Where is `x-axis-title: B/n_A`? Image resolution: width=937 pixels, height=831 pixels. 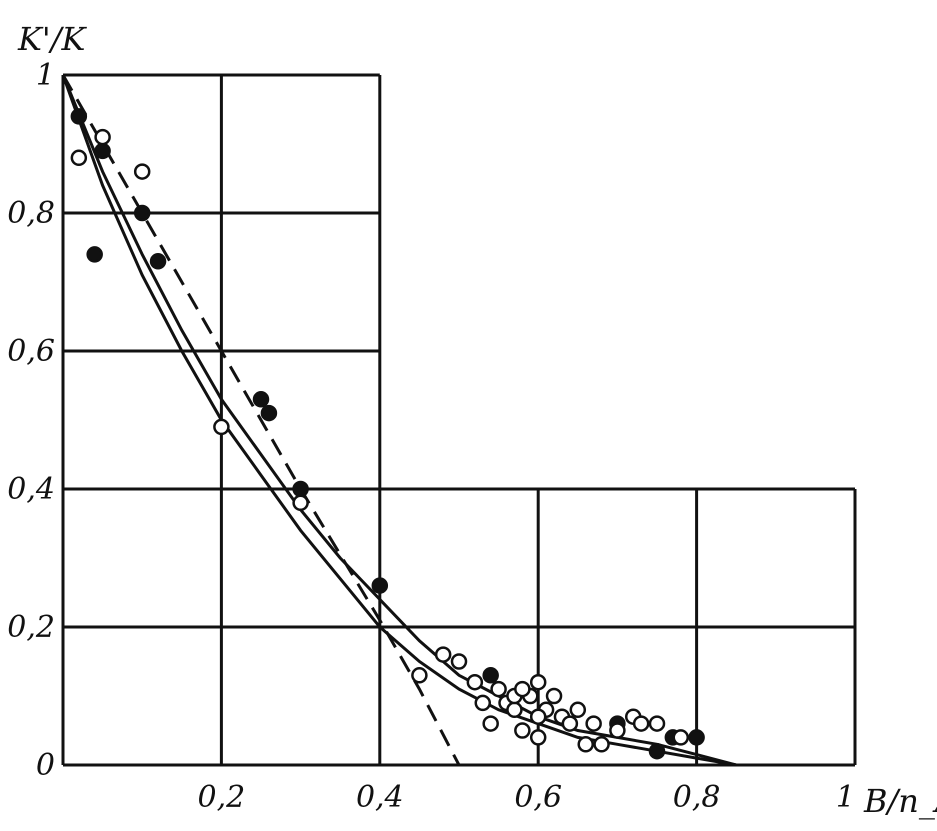
x-axis-title: B/n_A is located at coordinates (900, 801).